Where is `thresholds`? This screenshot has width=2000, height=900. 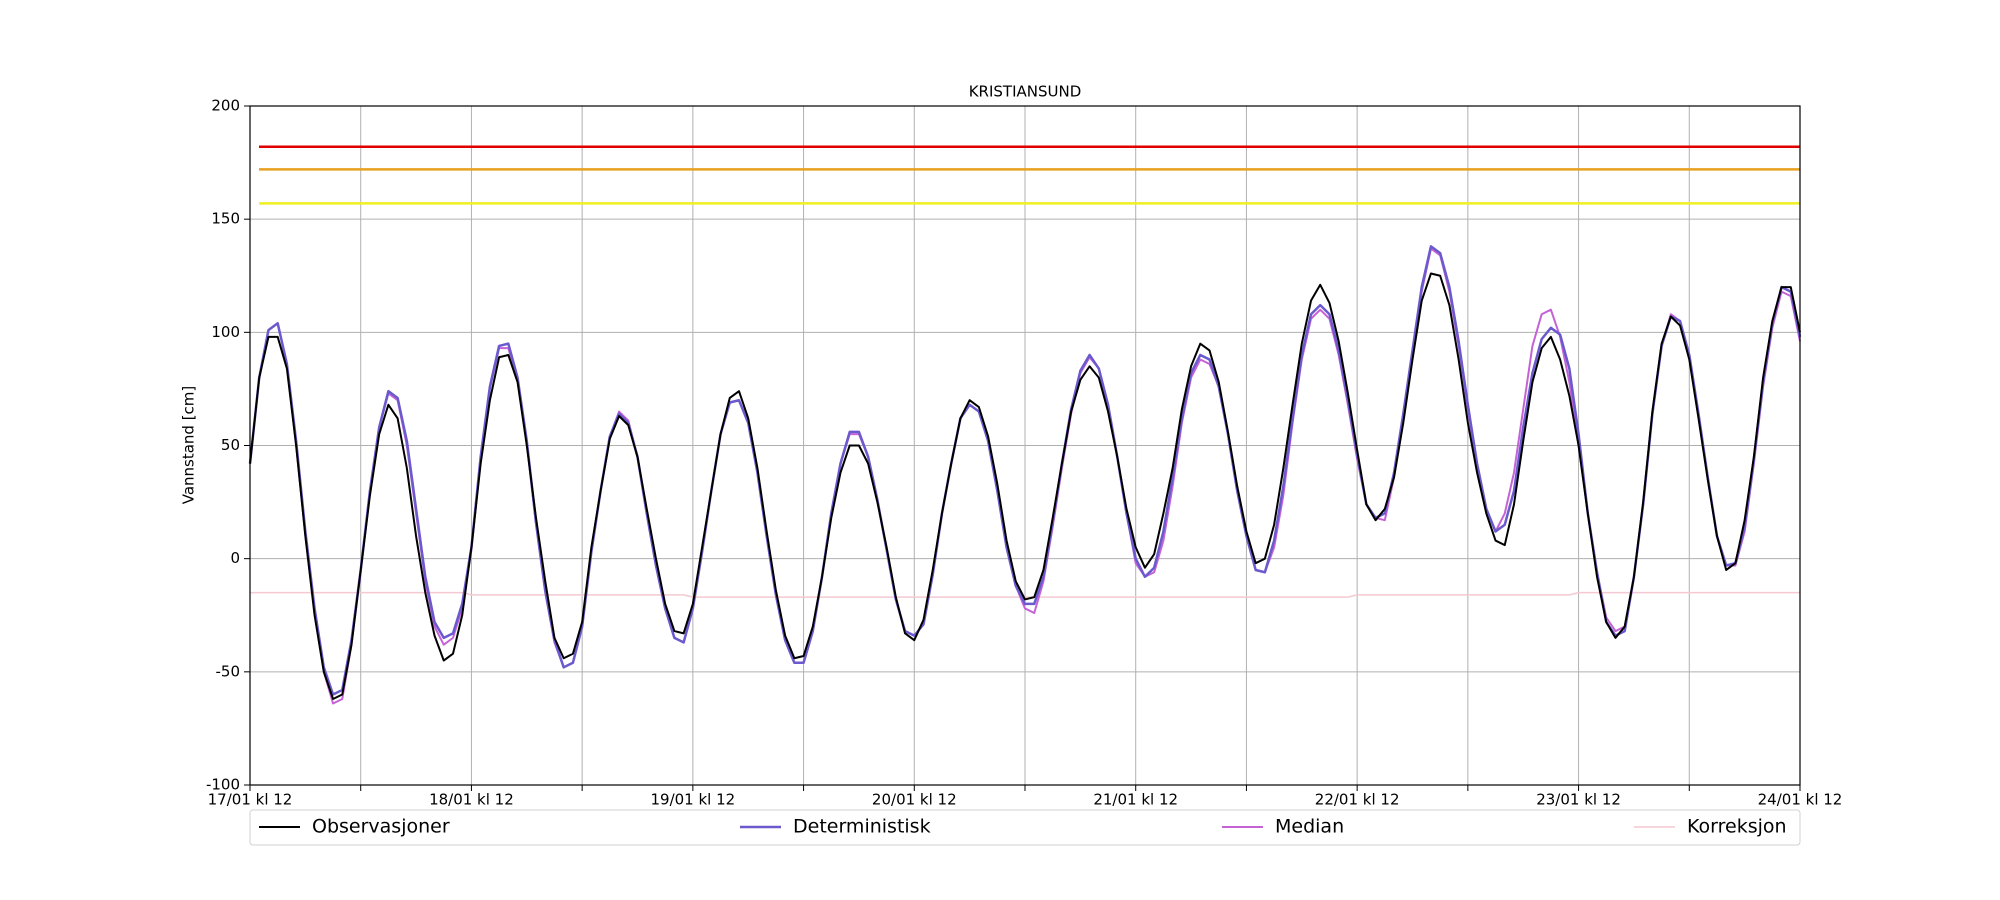
thresholds is located at coordinates (1029, 175).